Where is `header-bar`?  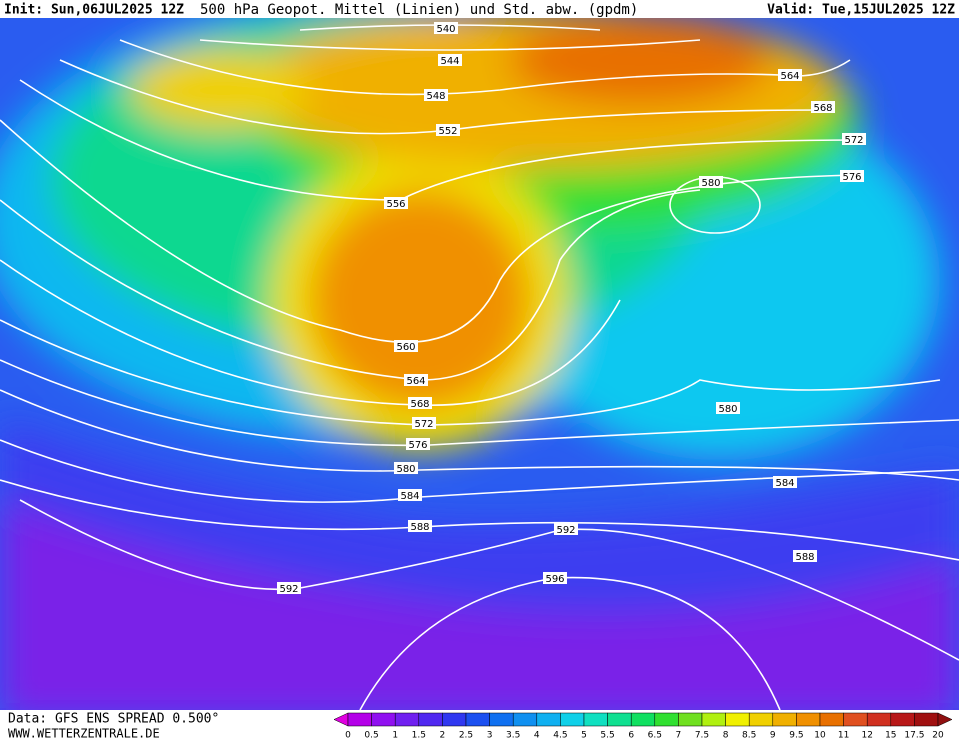 header-bar is located at coordinates (479, 9).